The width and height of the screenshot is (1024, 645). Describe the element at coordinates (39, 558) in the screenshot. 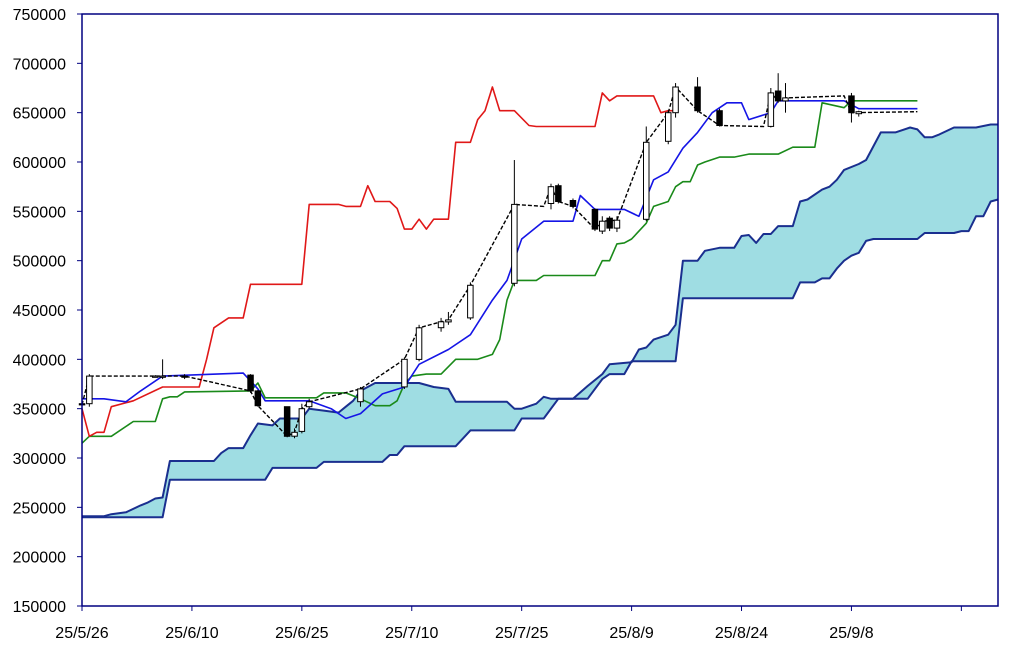

I see `y-tick-label: 200000` at that location.